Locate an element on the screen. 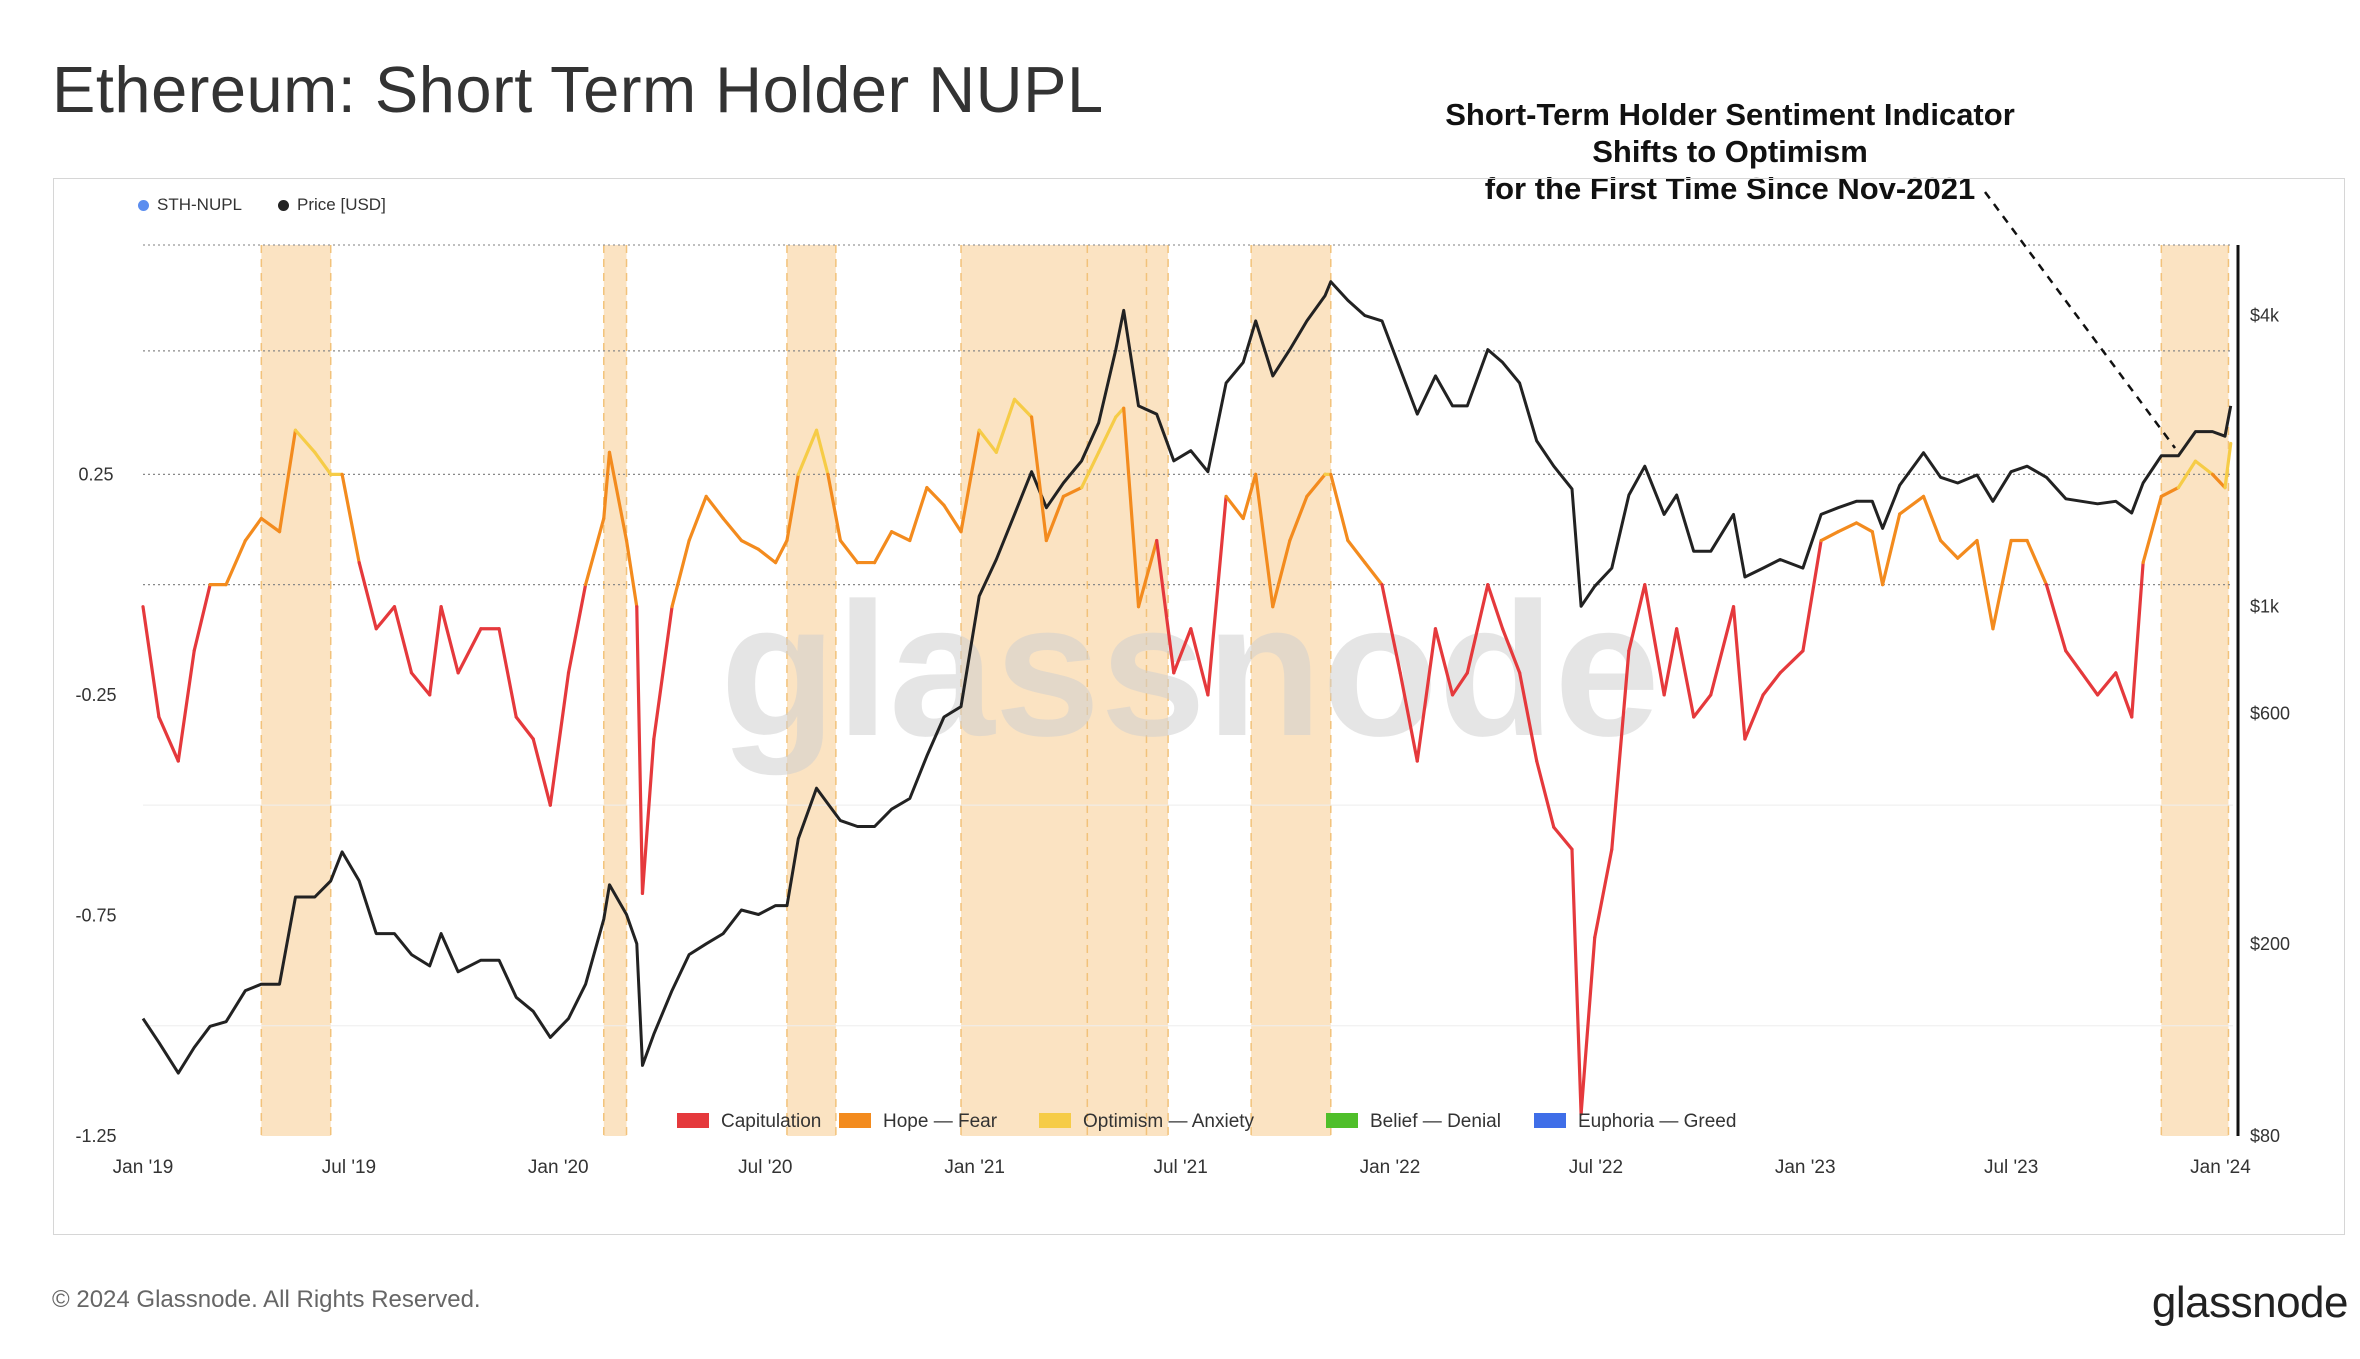 This screenshot has height=1359, width=2360. chart-legend-top: STH-NUPL Price [USD] is located at coordinates (262, 205).